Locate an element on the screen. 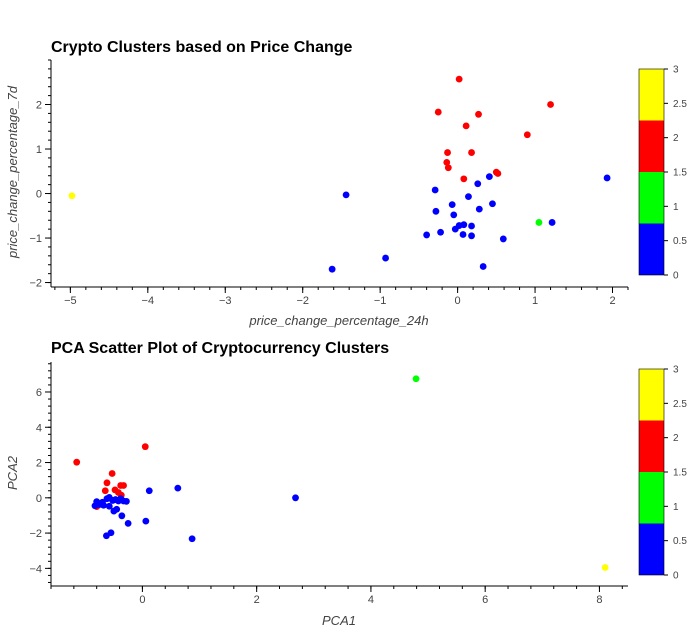 Image resolution: width=700 pixels, height=630 pixels. color-bar-tick-label: 0.5 is located at coordinates (680, 241).